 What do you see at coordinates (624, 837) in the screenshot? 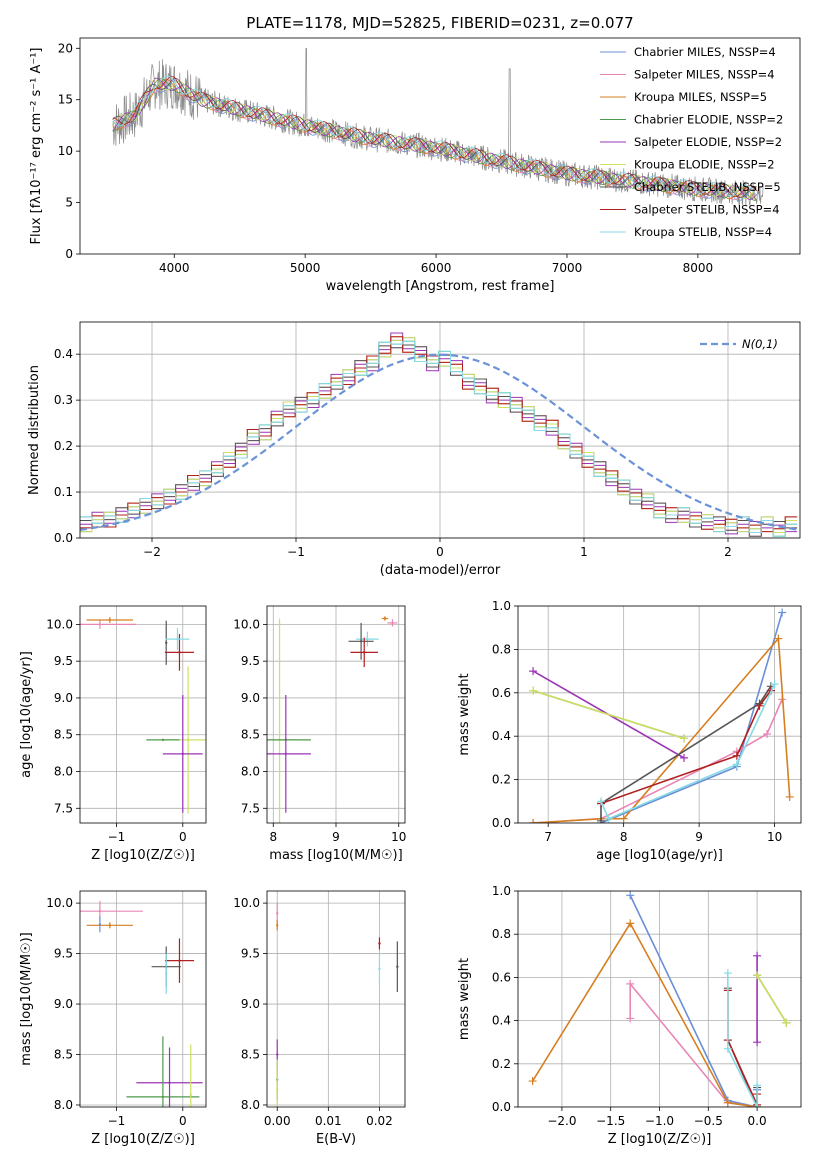
I see `age-weight-xtick-label: 8` at bounding box center [624, 837].